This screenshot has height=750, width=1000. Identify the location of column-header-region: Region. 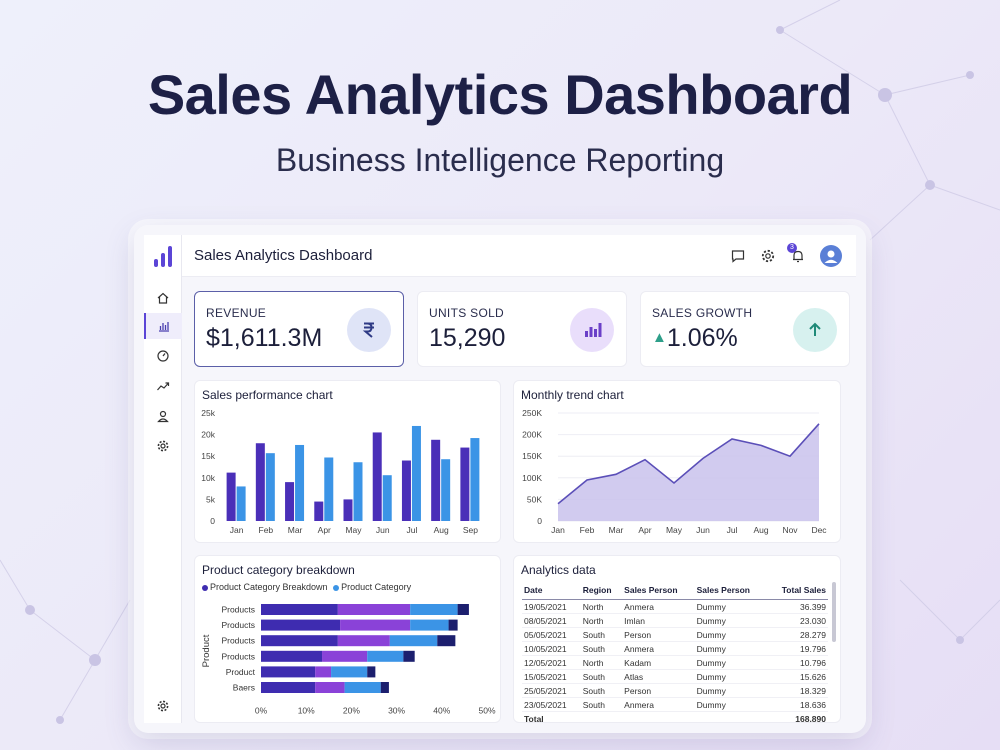
(601, 591).